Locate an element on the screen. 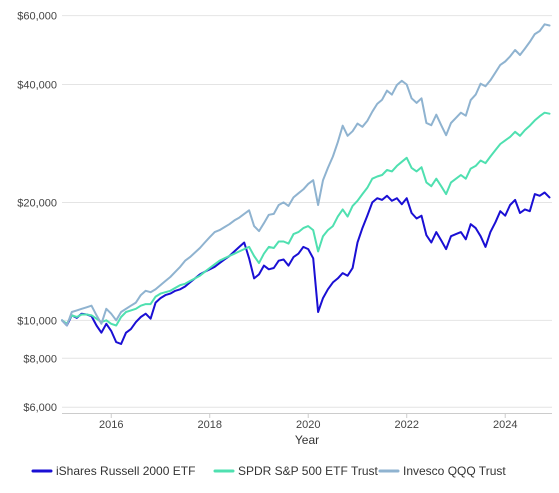 This screenshot has height=493, width=559. legend-item-2: Invesco QQQ Trust is located at coordinates (442, 471).